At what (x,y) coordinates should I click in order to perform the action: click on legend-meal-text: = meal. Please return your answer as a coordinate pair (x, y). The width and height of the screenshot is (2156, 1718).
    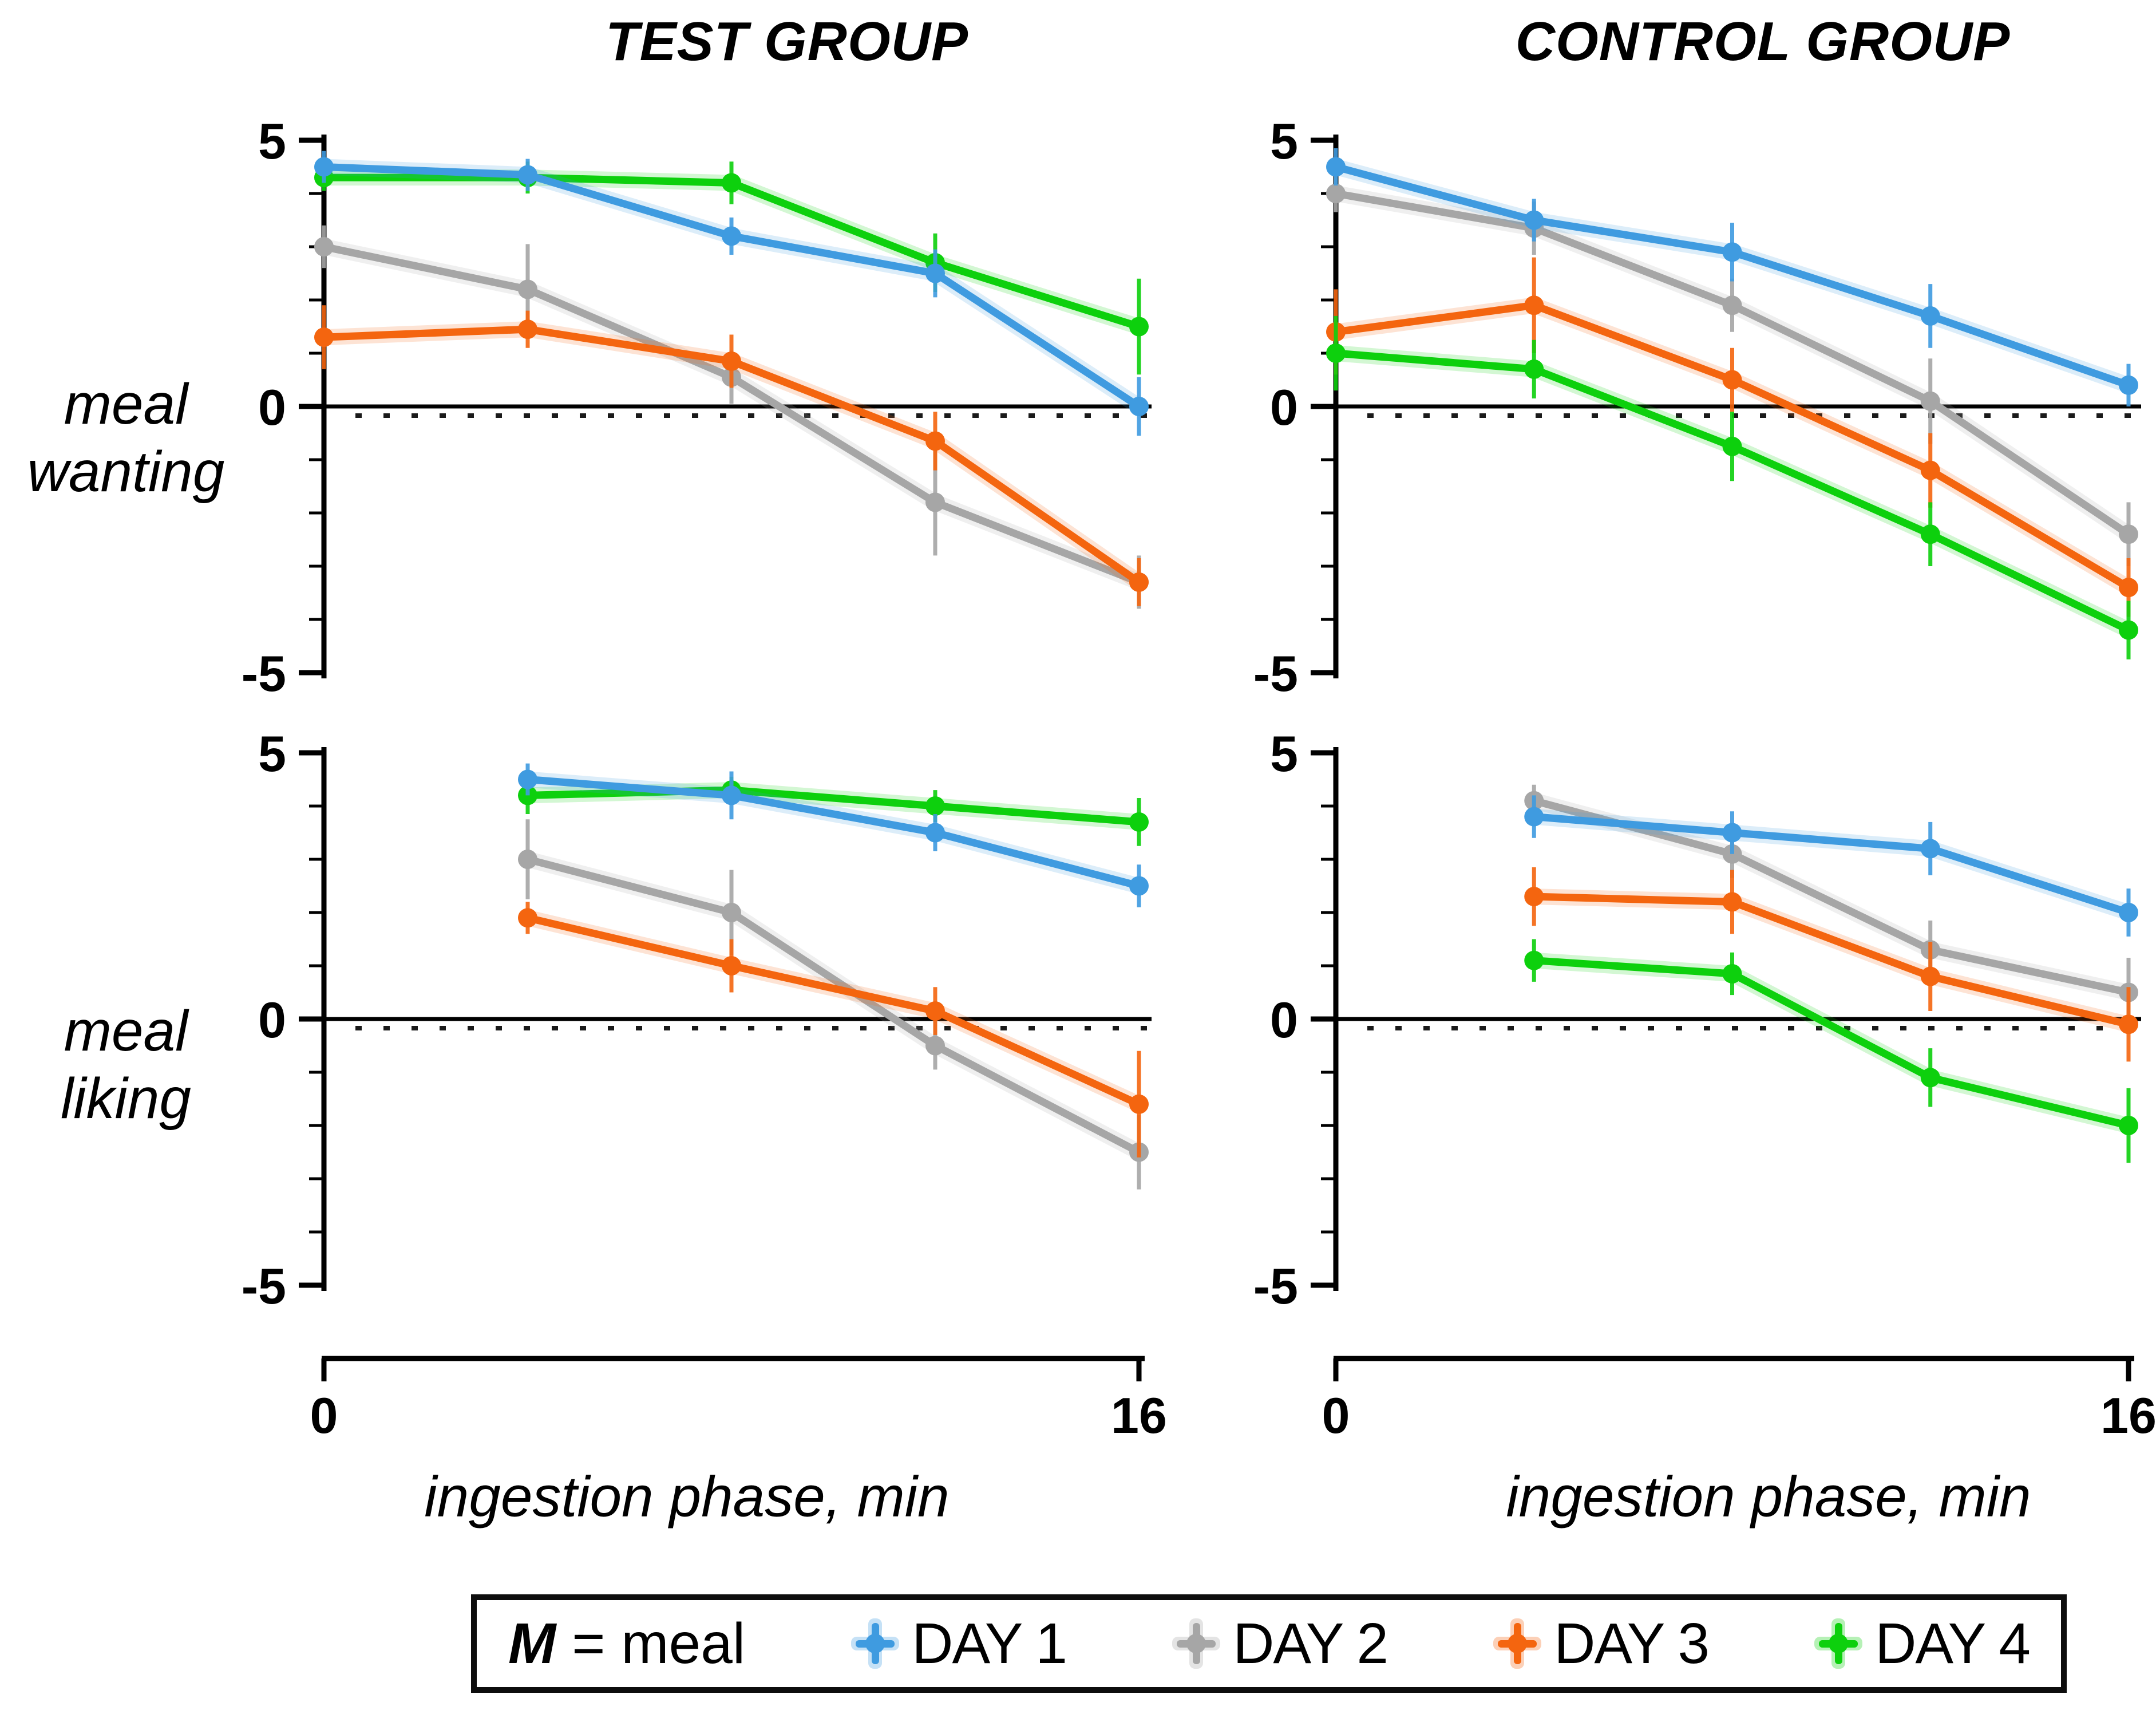
    Looking at the image, I should click on (659, 1643).